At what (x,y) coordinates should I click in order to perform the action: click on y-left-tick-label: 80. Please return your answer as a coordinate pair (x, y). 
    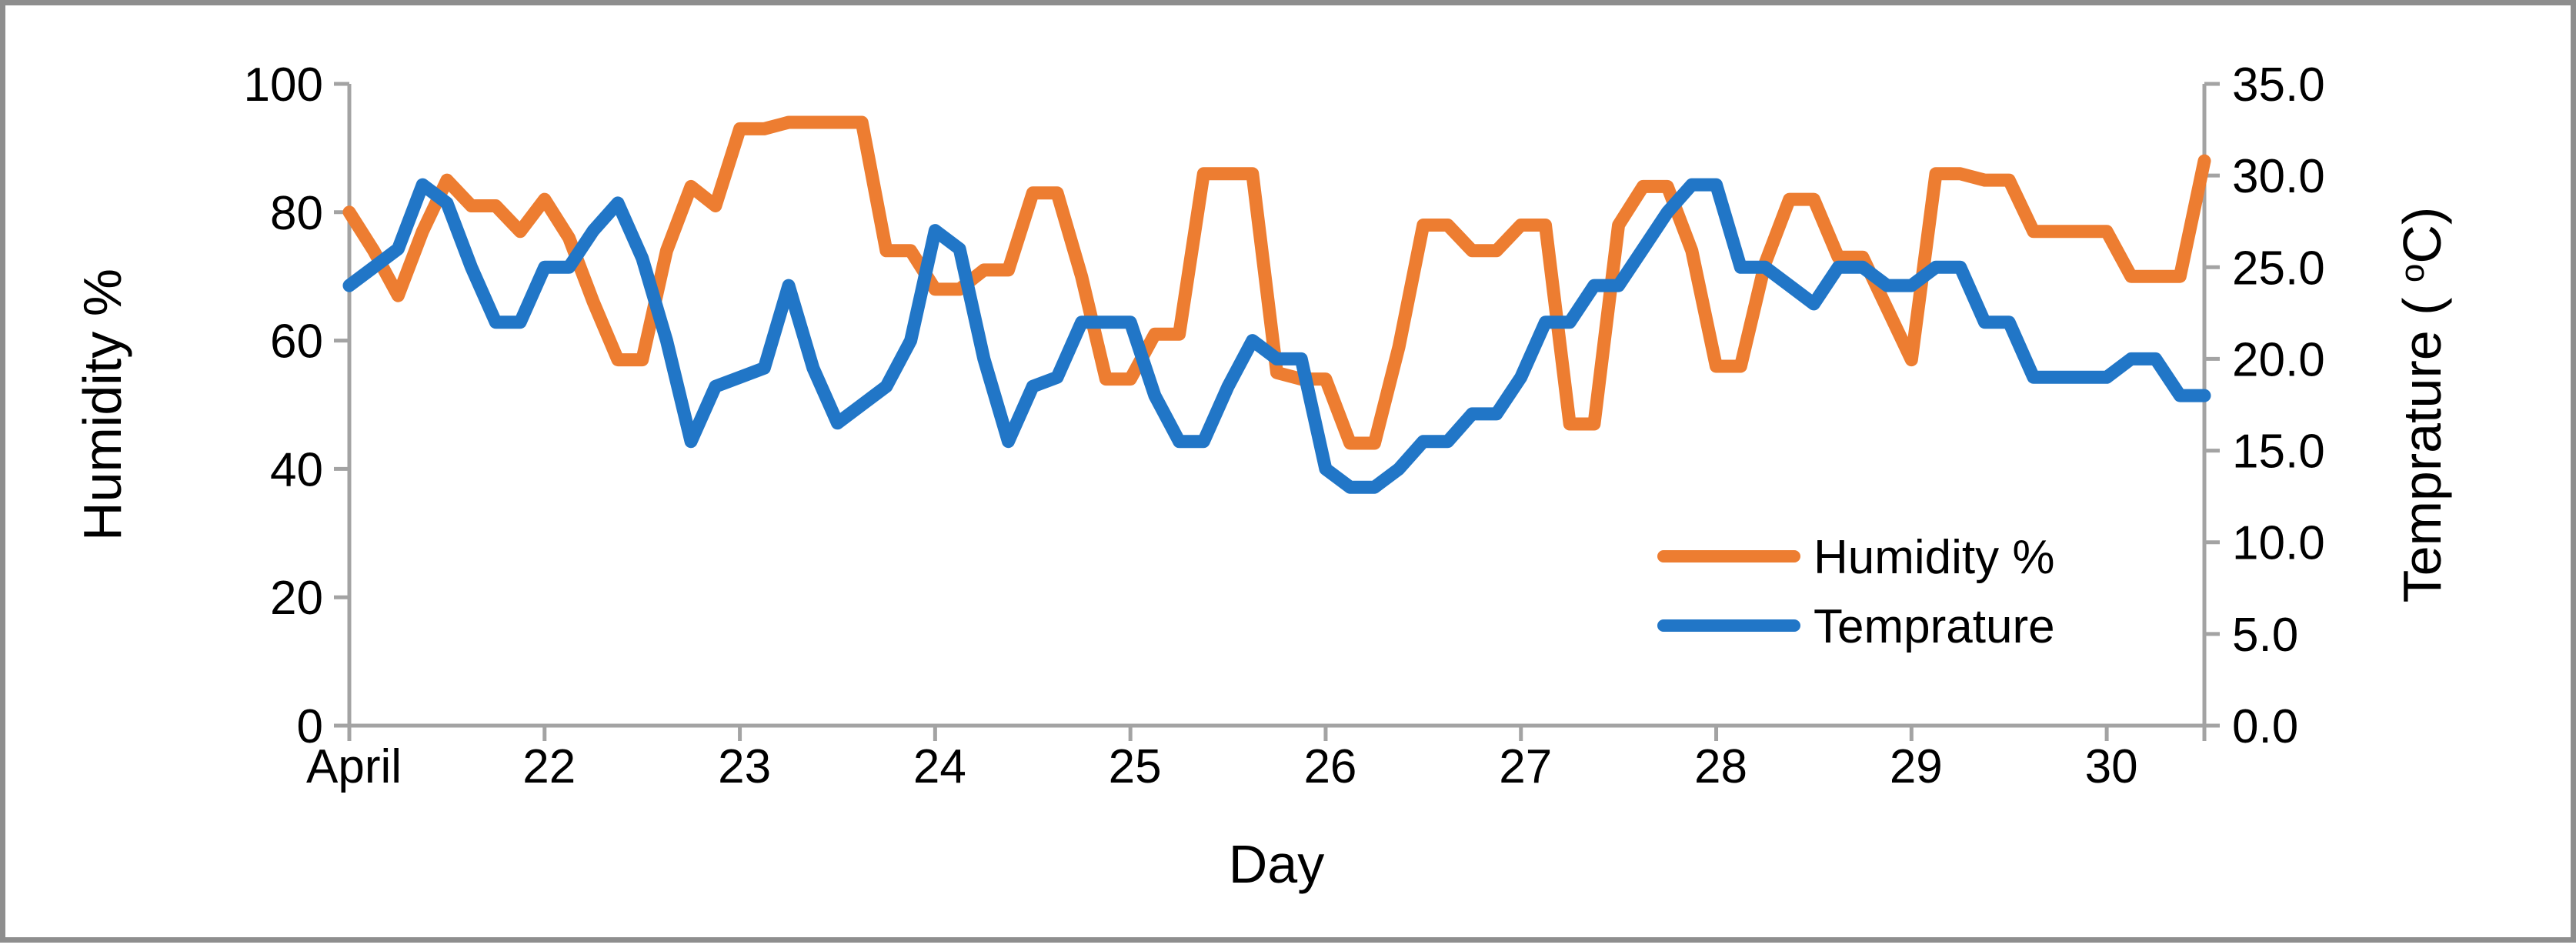
    Looking at the image, I should click on (297, 213).